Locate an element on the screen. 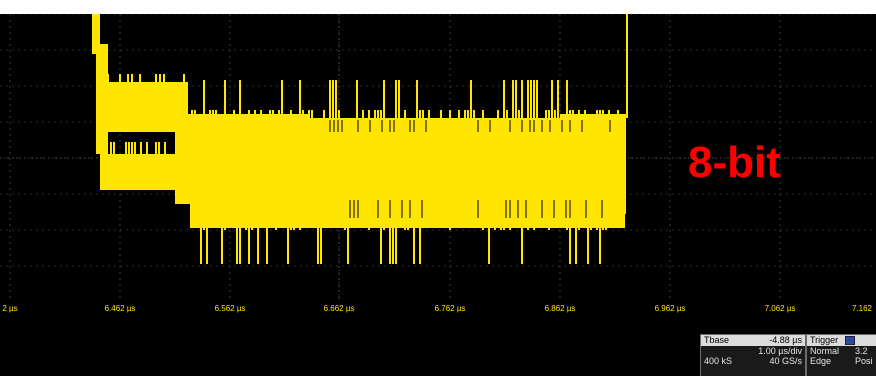 The image size is (876, 376). time-tick-label: 6.462 µs is located at coordinates (120, 308).